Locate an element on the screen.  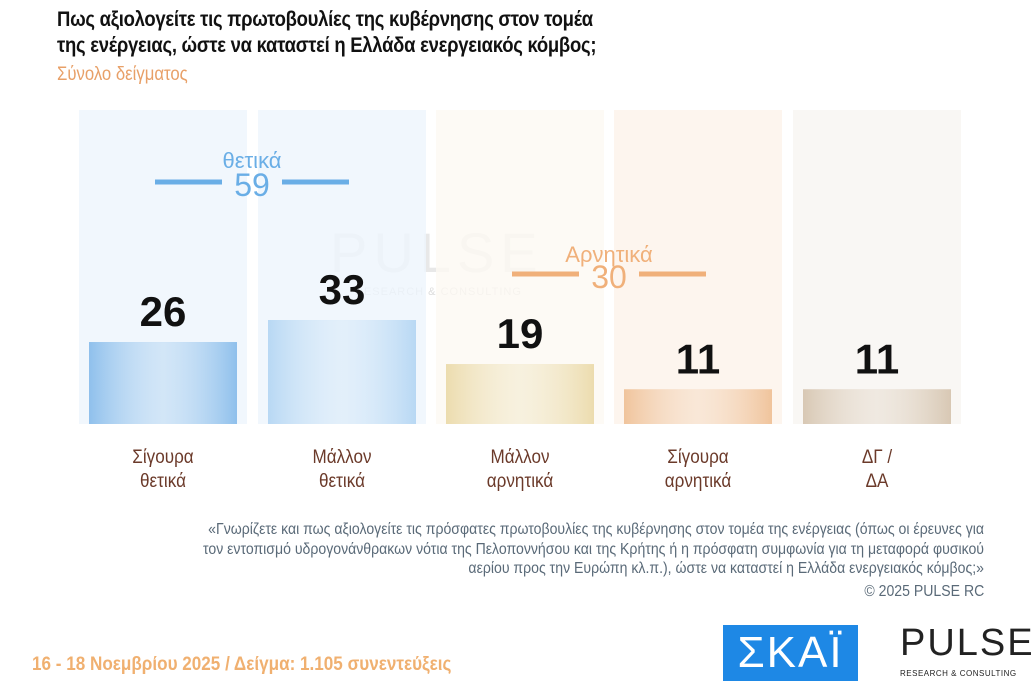
category-label: Σίγουρα αρνητικά is located at coordinates (698, 469).